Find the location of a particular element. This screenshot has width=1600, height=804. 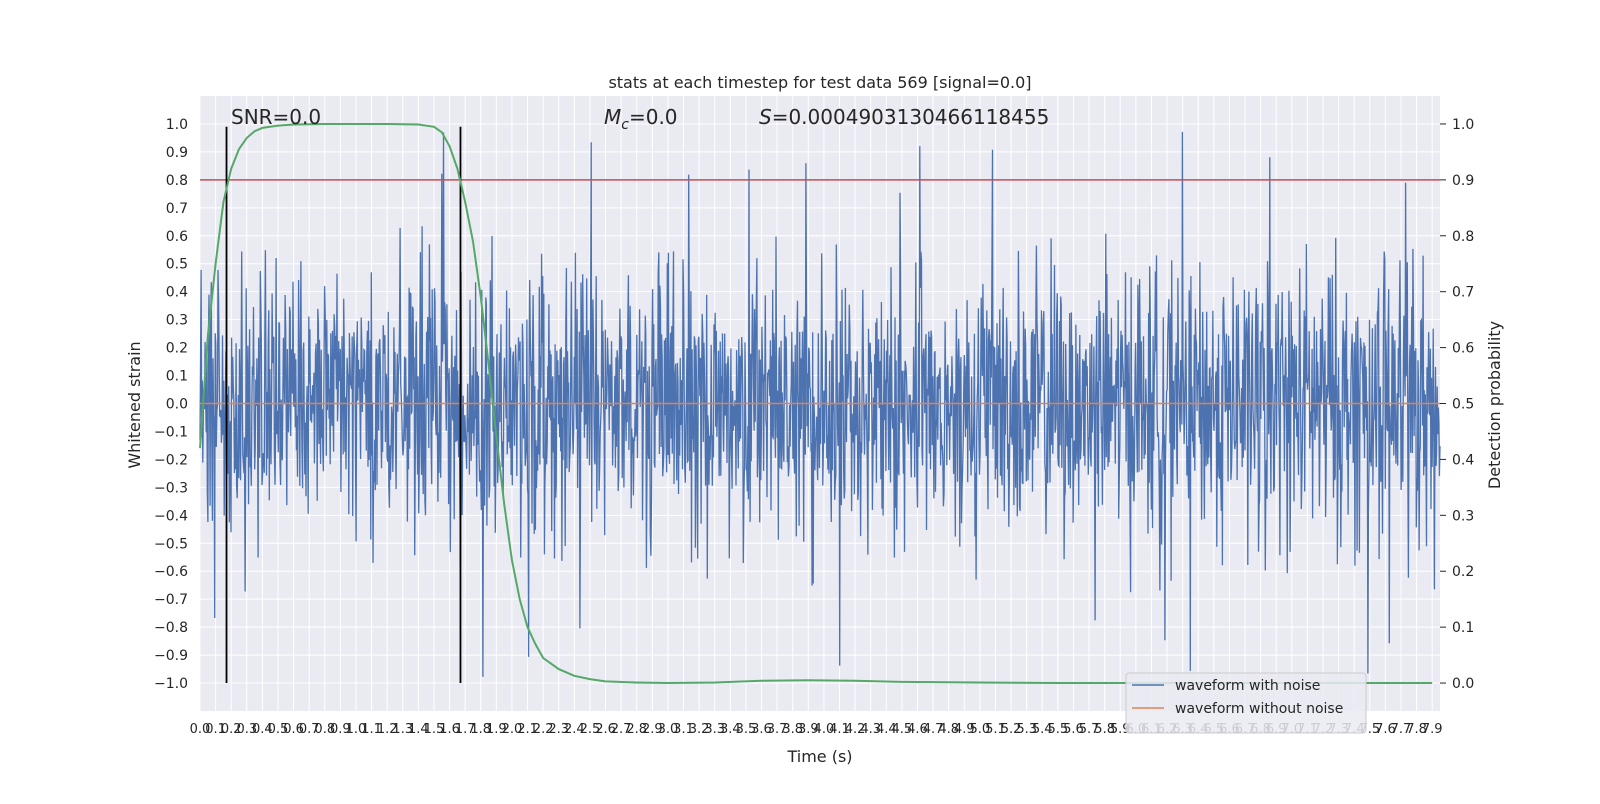

x-tick-label: 5.1 is located at coordinates (995, 729).